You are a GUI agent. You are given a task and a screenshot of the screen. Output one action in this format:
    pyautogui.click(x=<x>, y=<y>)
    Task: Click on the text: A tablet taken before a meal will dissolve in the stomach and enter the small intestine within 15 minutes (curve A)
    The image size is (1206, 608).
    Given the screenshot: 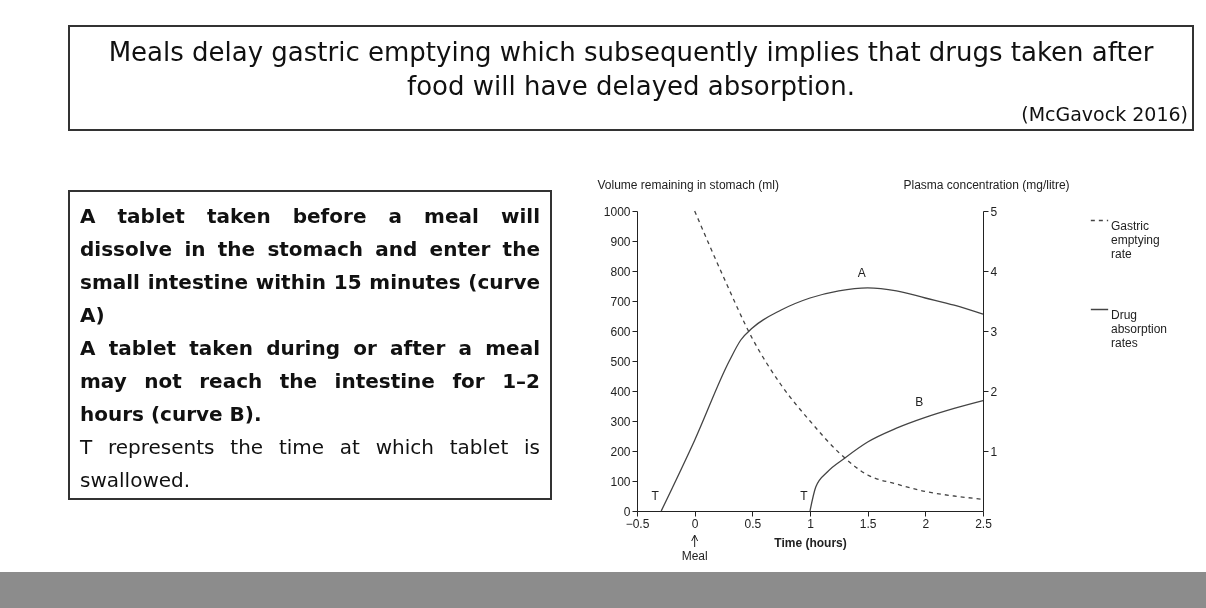 What is the action you would take?
    pyautogui.click(x=310, y=266)
    